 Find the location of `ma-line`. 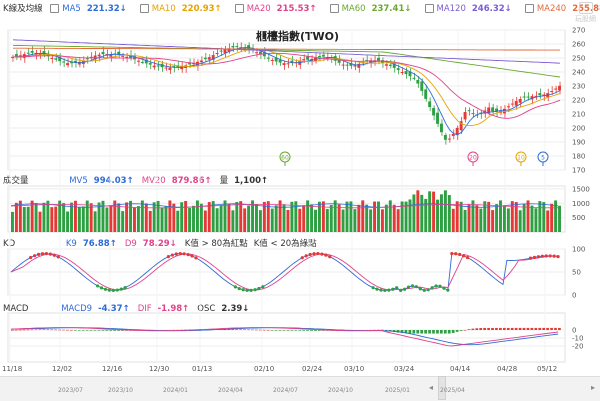

ma-line is located at coordinates (286, 61).